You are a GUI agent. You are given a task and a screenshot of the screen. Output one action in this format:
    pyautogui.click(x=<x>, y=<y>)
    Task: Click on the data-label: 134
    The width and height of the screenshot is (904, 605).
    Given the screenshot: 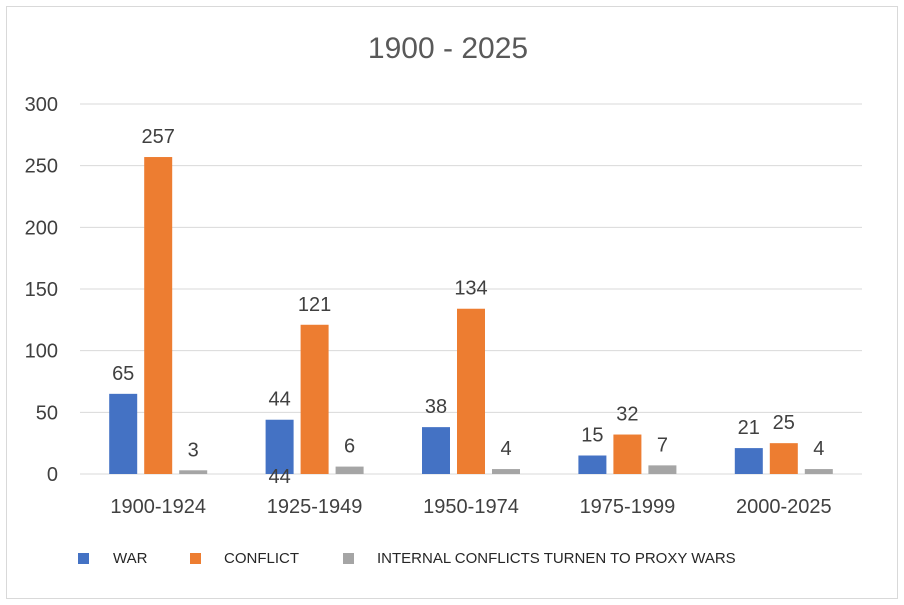 What is the action you would take?
    pyautogui.click(x=470, y=289)
    